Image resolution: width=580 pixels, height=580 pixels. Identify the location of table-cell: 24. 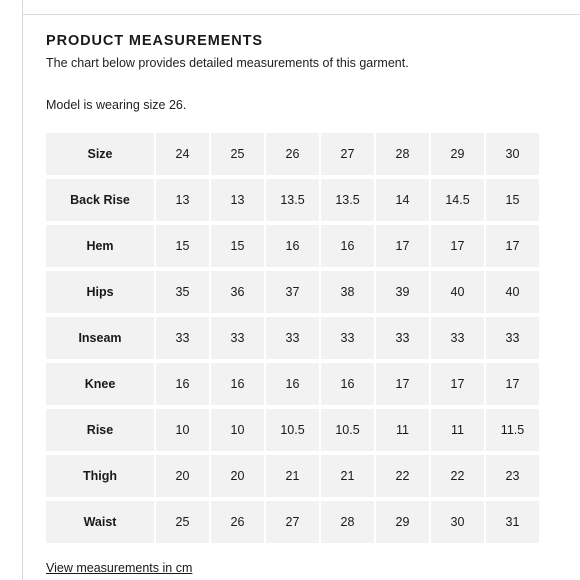
(182, 154).